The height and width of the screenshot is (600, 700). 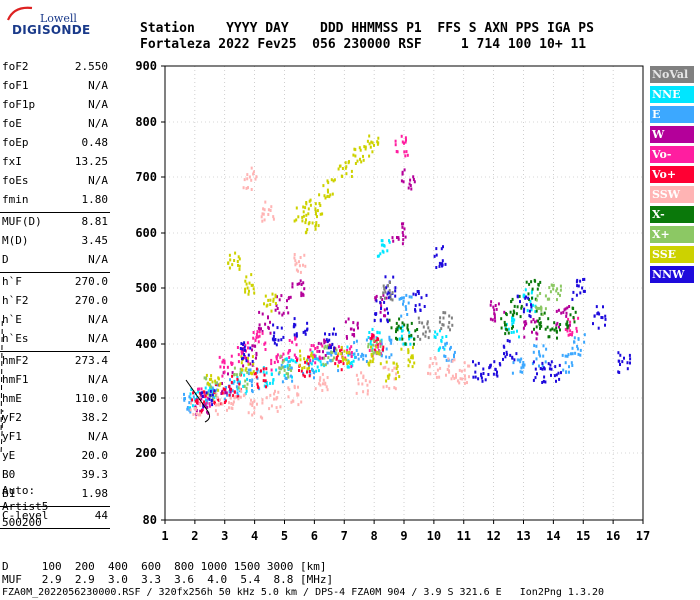 I want to click on param-value: N/A, so click(x=98, y=123).